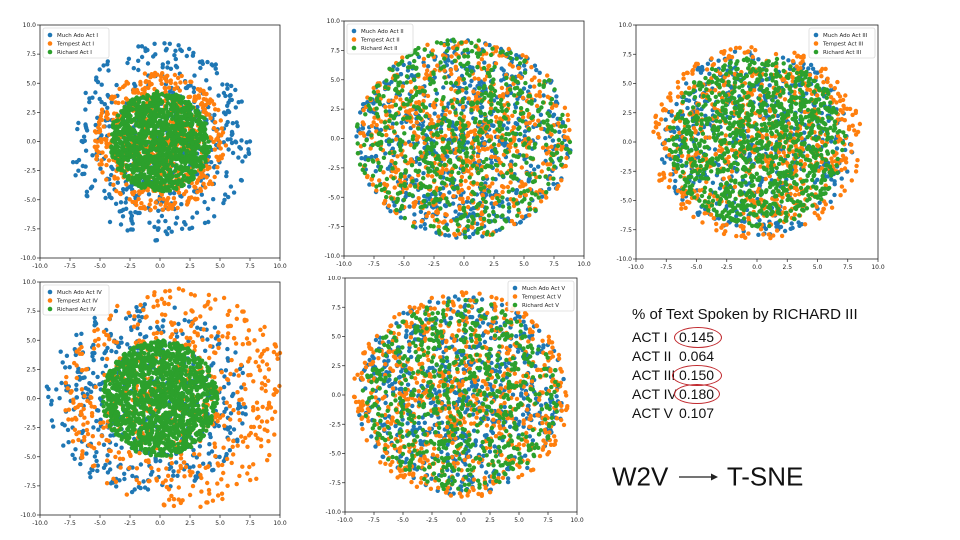  Describe the element at coordinates (354, 39) in the screenshot. I see `legend-marker` at that location.